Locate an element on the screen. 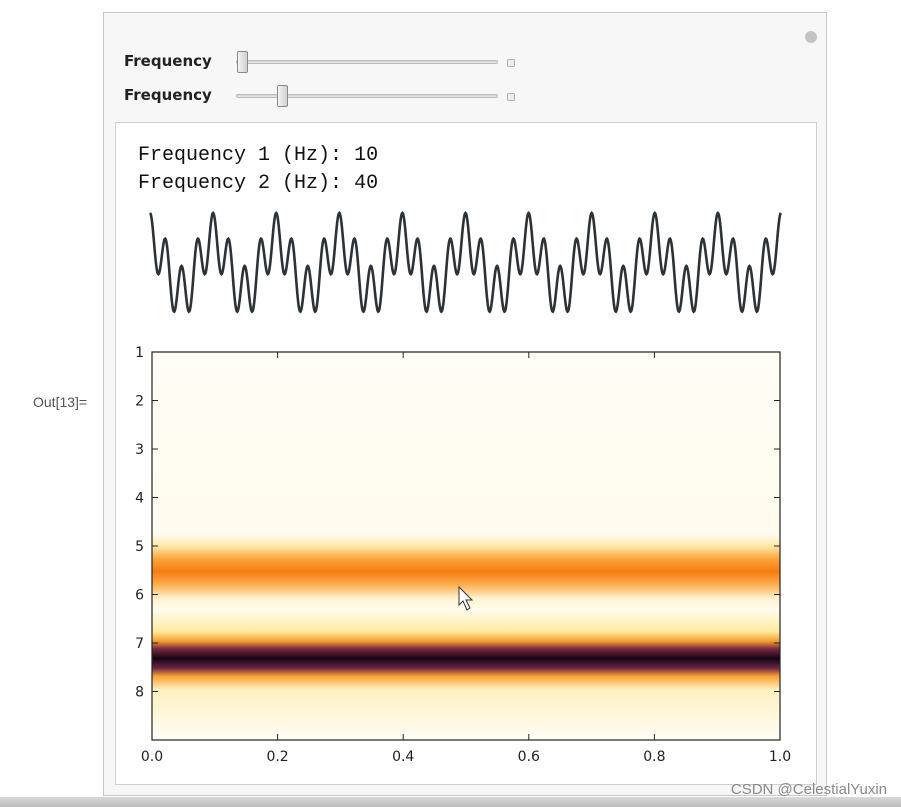  mouse-cursor is located at coordinates (466, 598).